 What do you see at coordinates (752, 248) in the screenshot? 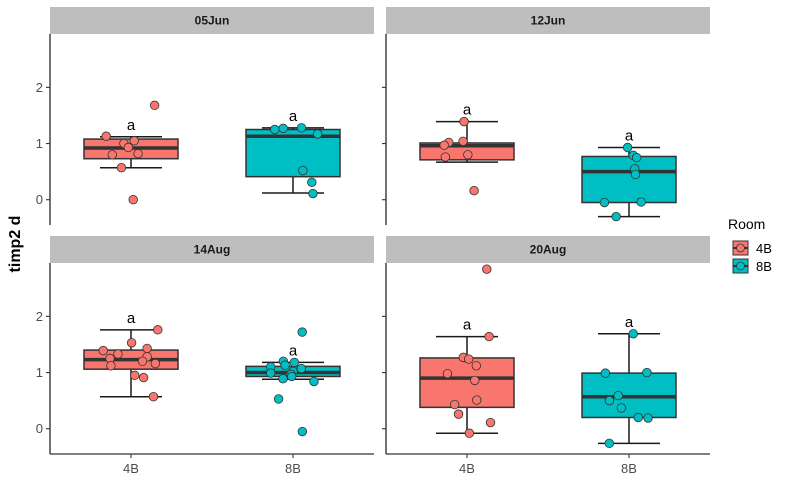
I see `legend-item-4B: 4B` at bounding box center [752, 248].